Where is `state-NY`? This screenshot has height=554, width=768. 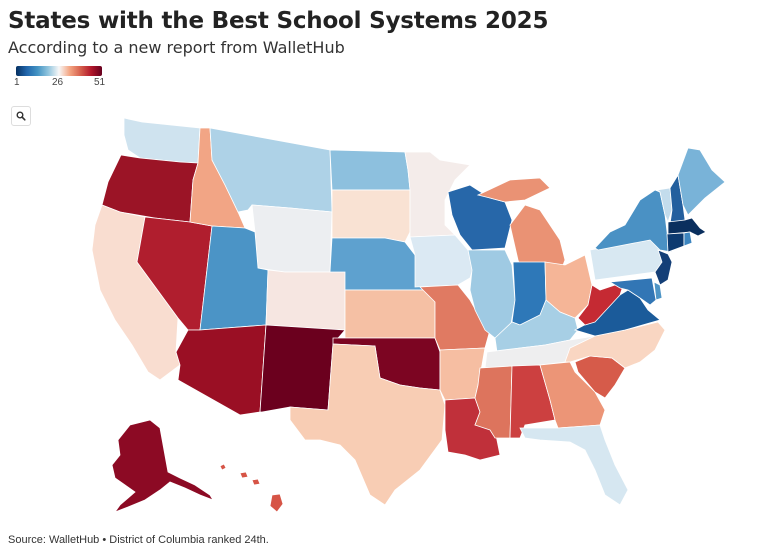
state-NY is located at coordinates (633, 221).